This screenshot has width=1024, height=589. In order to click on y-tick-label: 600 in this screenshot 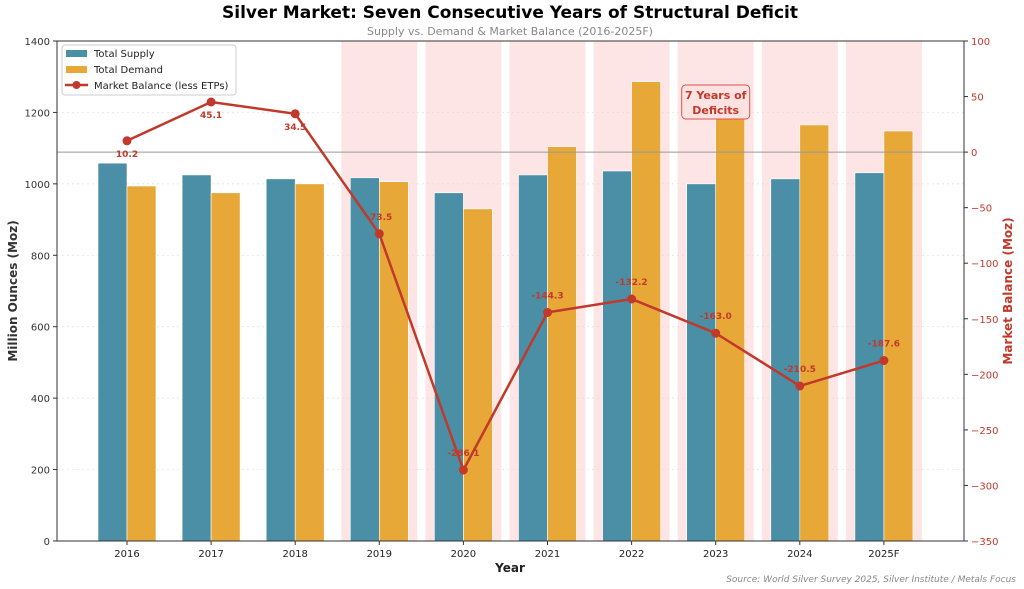, I will do `click(40, 328)`.